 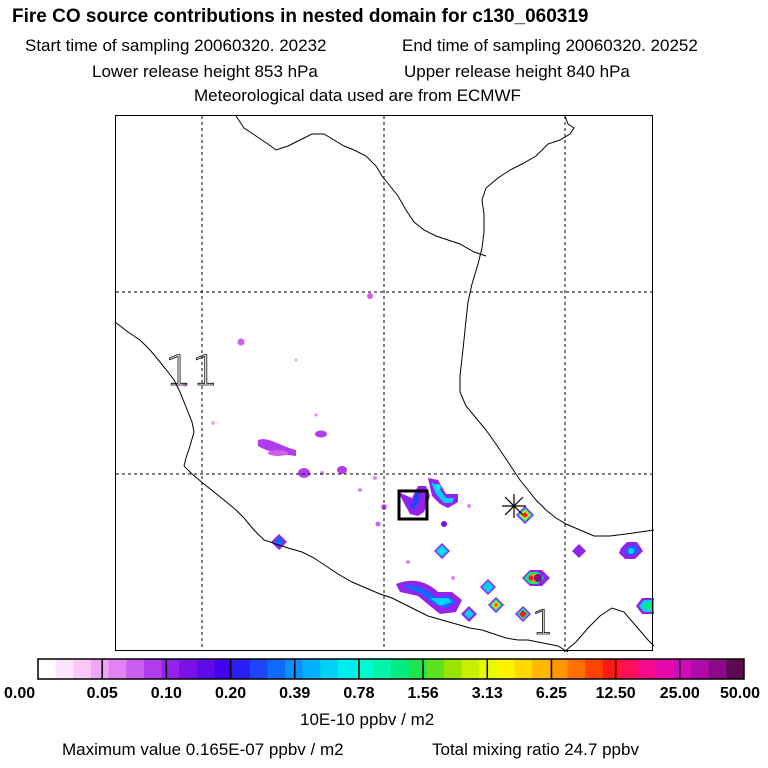 I want to click on end-time: End time of sampling 20060320. 20252, so click(x=550, y=45).